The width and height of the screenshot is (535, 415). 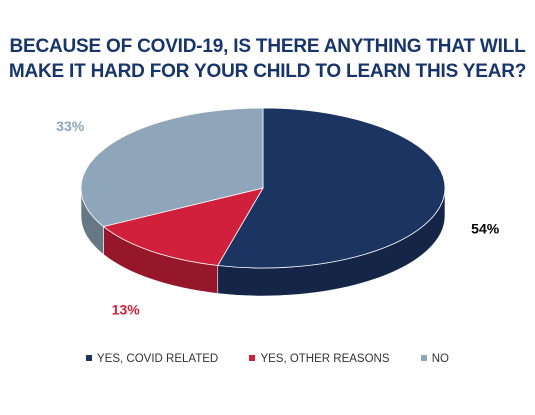 I want to click on legend-label-covid-related: YES, COVID RELATED, so click(x=158, y=359).